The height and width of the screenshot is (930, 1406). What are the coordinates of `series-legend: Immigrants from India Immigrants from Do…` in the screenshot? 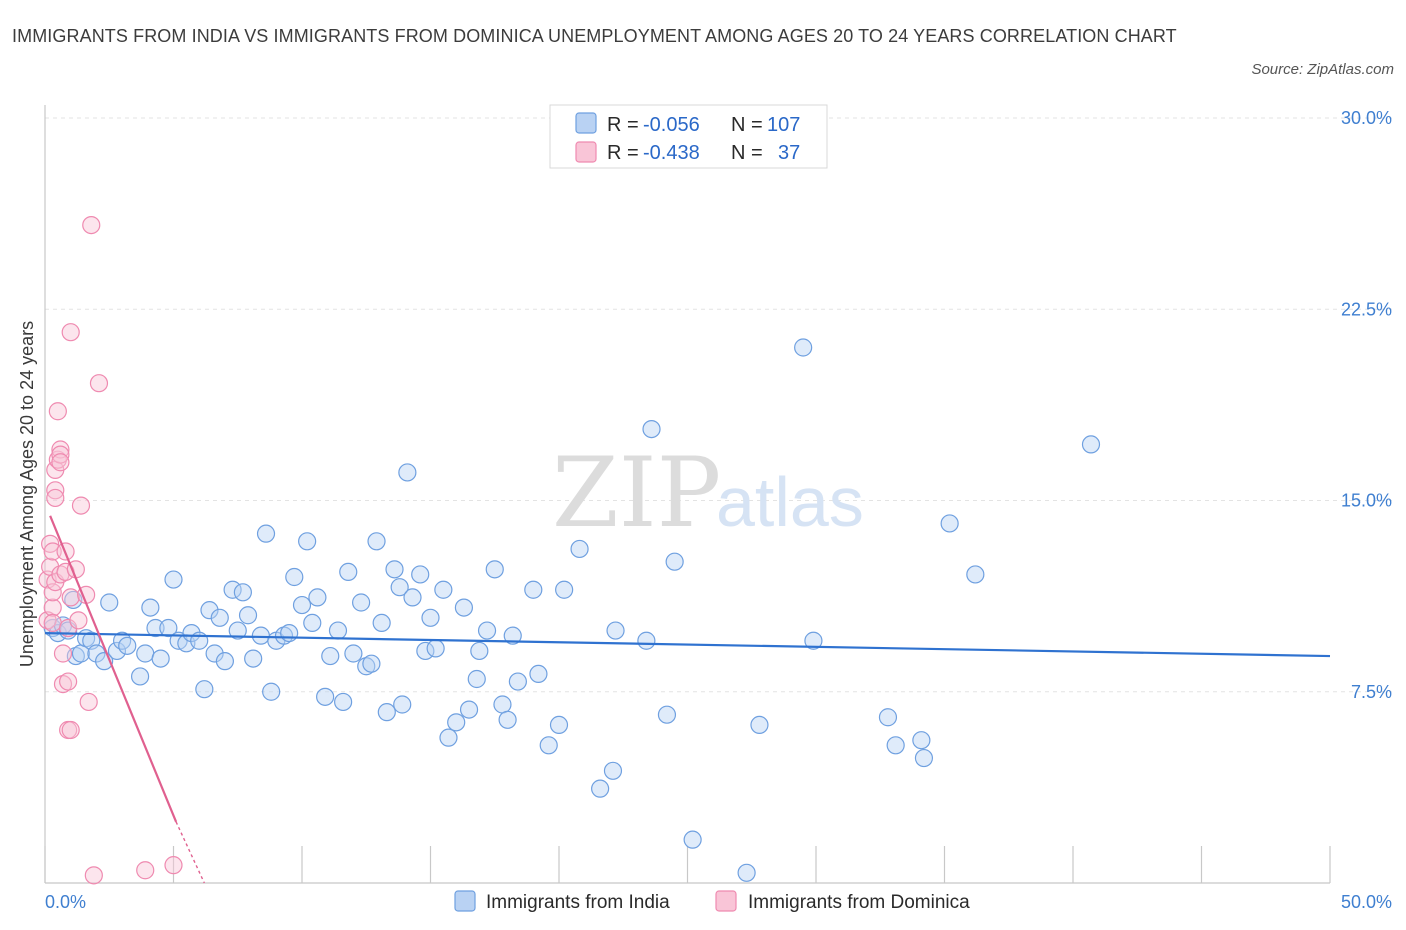 It's located at (712, 901).